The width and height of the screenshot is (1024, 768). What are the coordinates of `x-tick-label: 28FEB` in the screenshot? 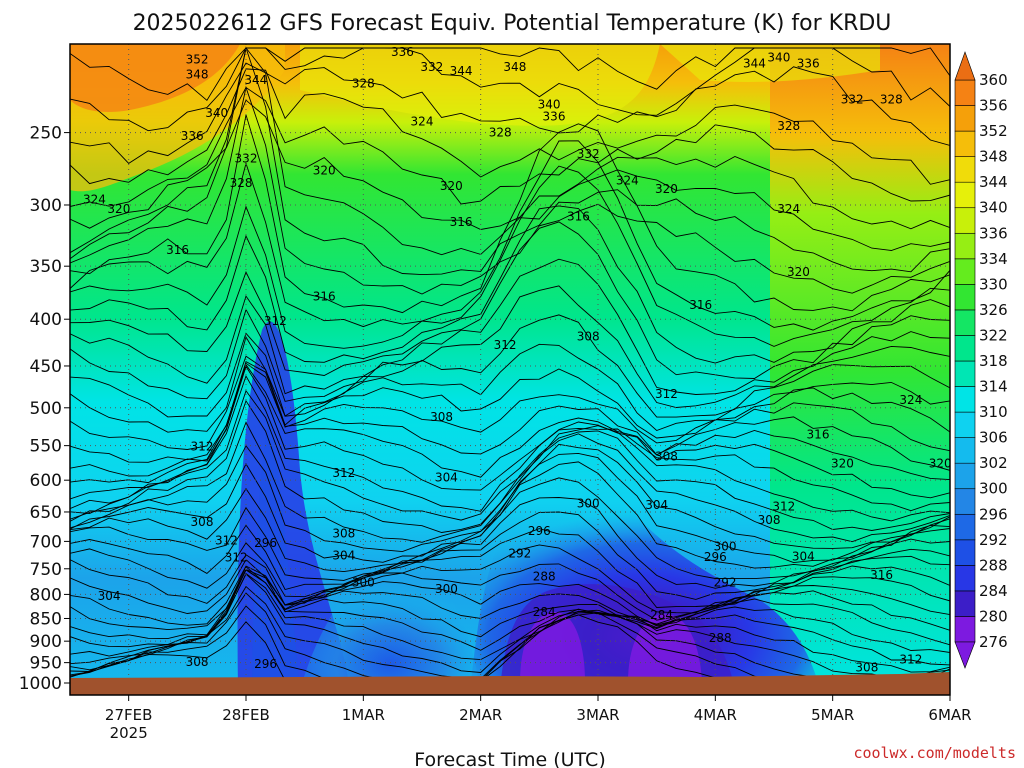 It's located at (245, 715).